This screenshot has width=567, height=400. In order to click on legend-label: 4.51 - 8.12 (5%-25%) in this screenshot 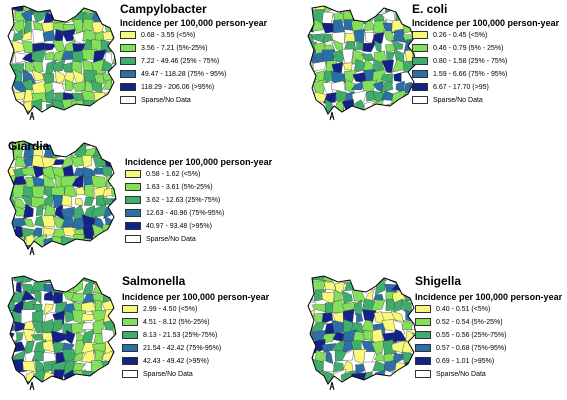, I will do `click(176, 322)`.